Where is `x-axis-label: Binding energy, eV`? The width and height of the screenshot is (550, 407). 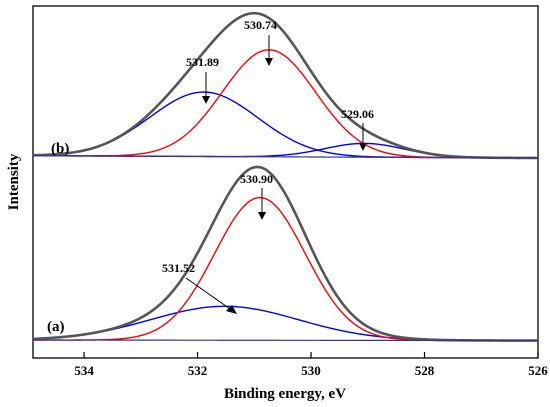 x-axis-label: Binding energy, eV is located at coordinates (285, 394).